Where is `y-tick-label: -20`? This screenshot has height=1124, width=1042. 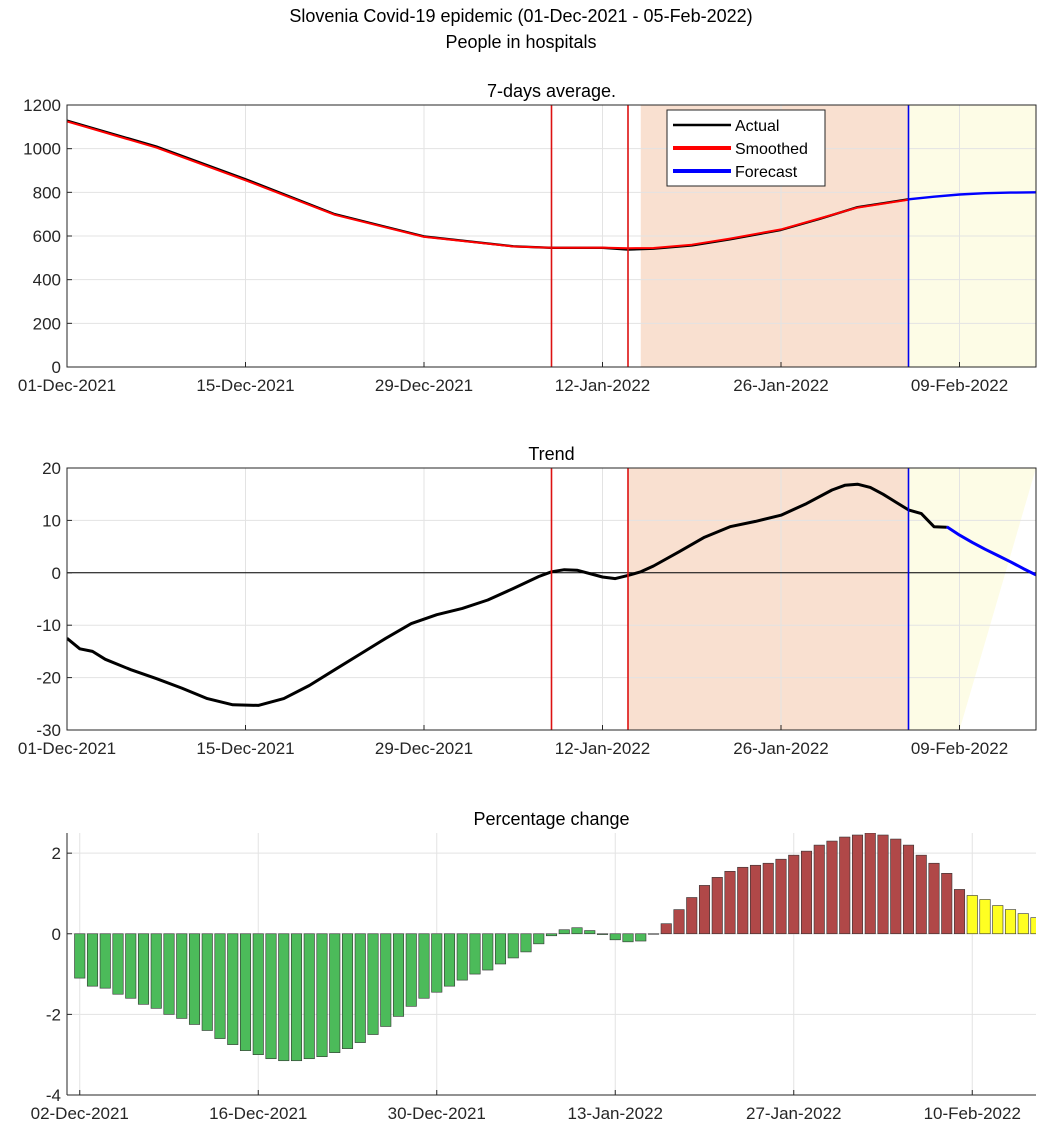 y-tick-label: -20 is located at coordinates (48, 678).